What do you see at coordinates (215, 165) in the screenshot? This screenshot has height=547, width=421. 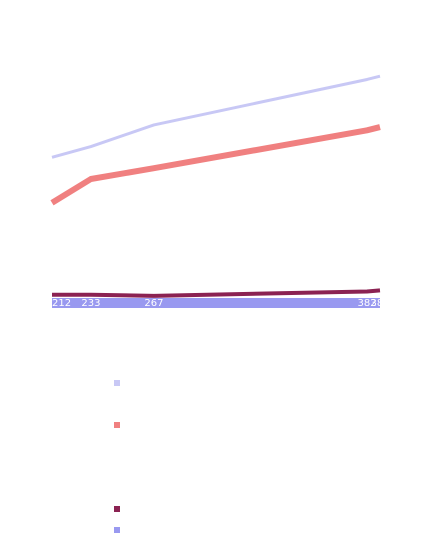 I see `series-2-line` at bounding box center [215, 165].